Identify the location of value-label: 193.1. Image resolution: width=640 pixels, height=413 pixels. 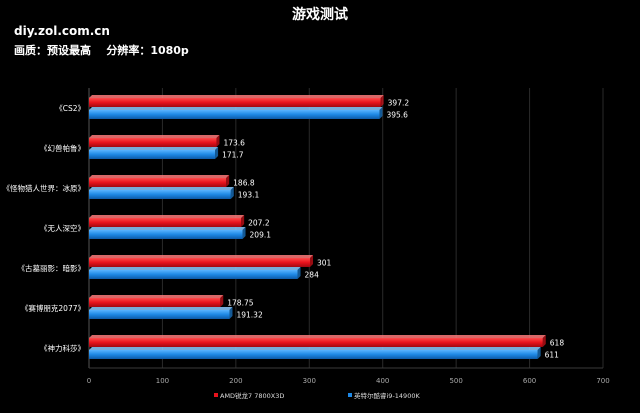
(249, 195).